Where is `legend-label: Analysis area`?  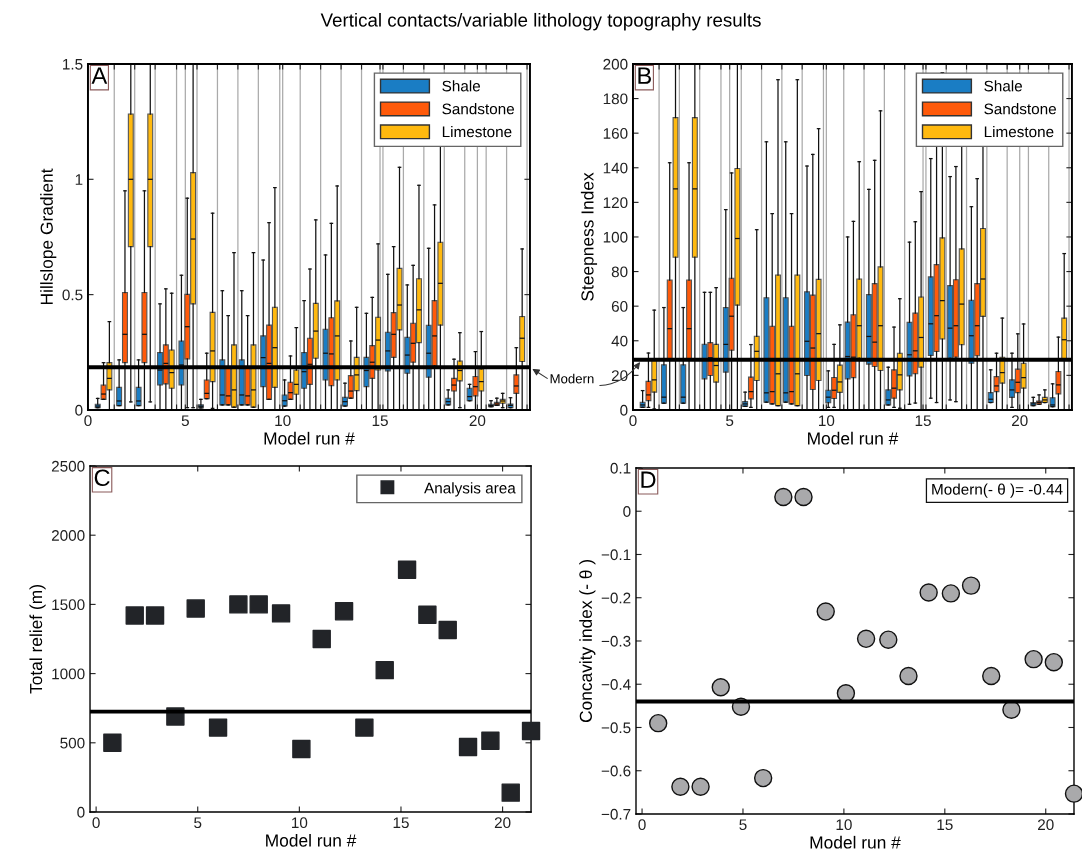 legend-label: Analysis area is located at coordinates (470, 489).